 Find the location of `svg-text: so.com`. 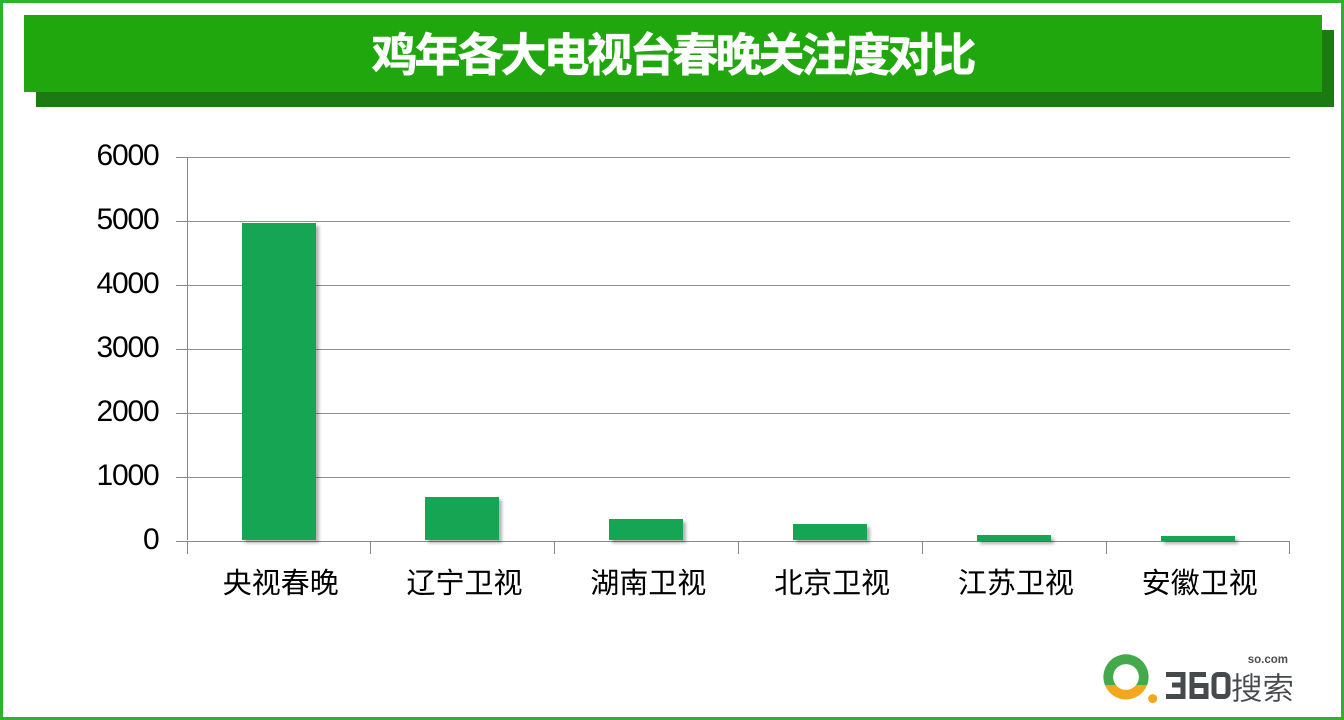

svg-text: so.com is located at coordinates (1268, 660).